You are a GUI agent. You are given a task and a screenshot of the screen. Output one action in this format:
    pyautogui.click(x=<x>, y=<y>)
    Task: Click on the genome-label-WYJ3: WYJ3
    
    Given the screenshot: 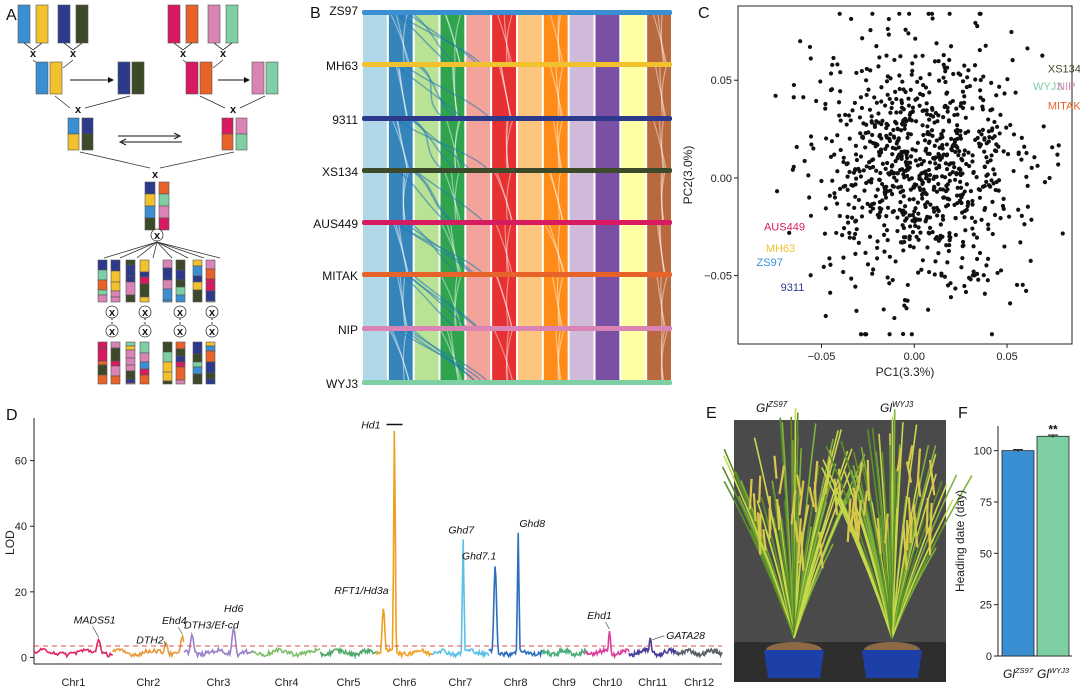 What is the action you would take?
    pyautogui.click(x=342, y=384)
    